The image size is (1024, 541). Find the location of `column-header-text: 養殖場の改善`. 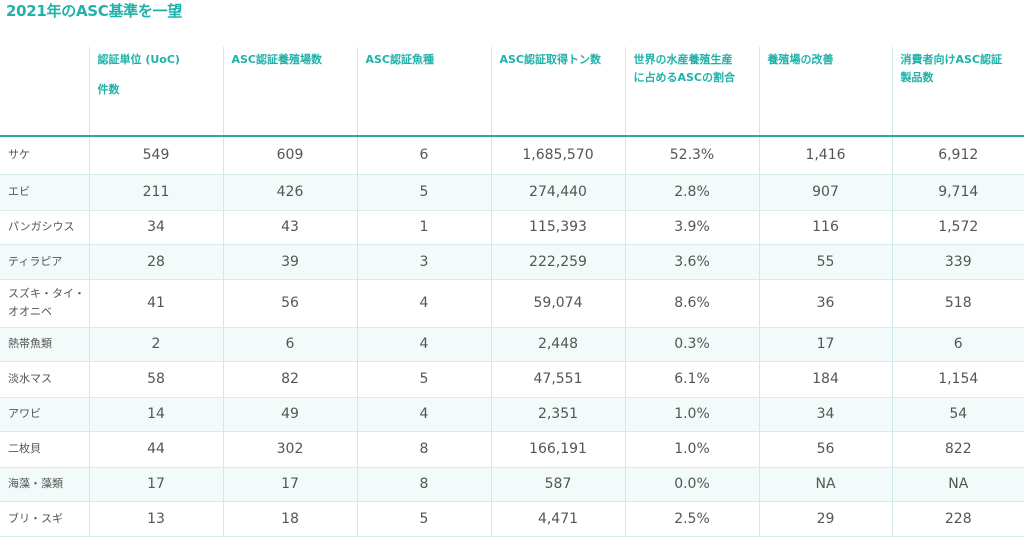

column-header-text: 養殖場の改善 is located at coordinates (800, 59).